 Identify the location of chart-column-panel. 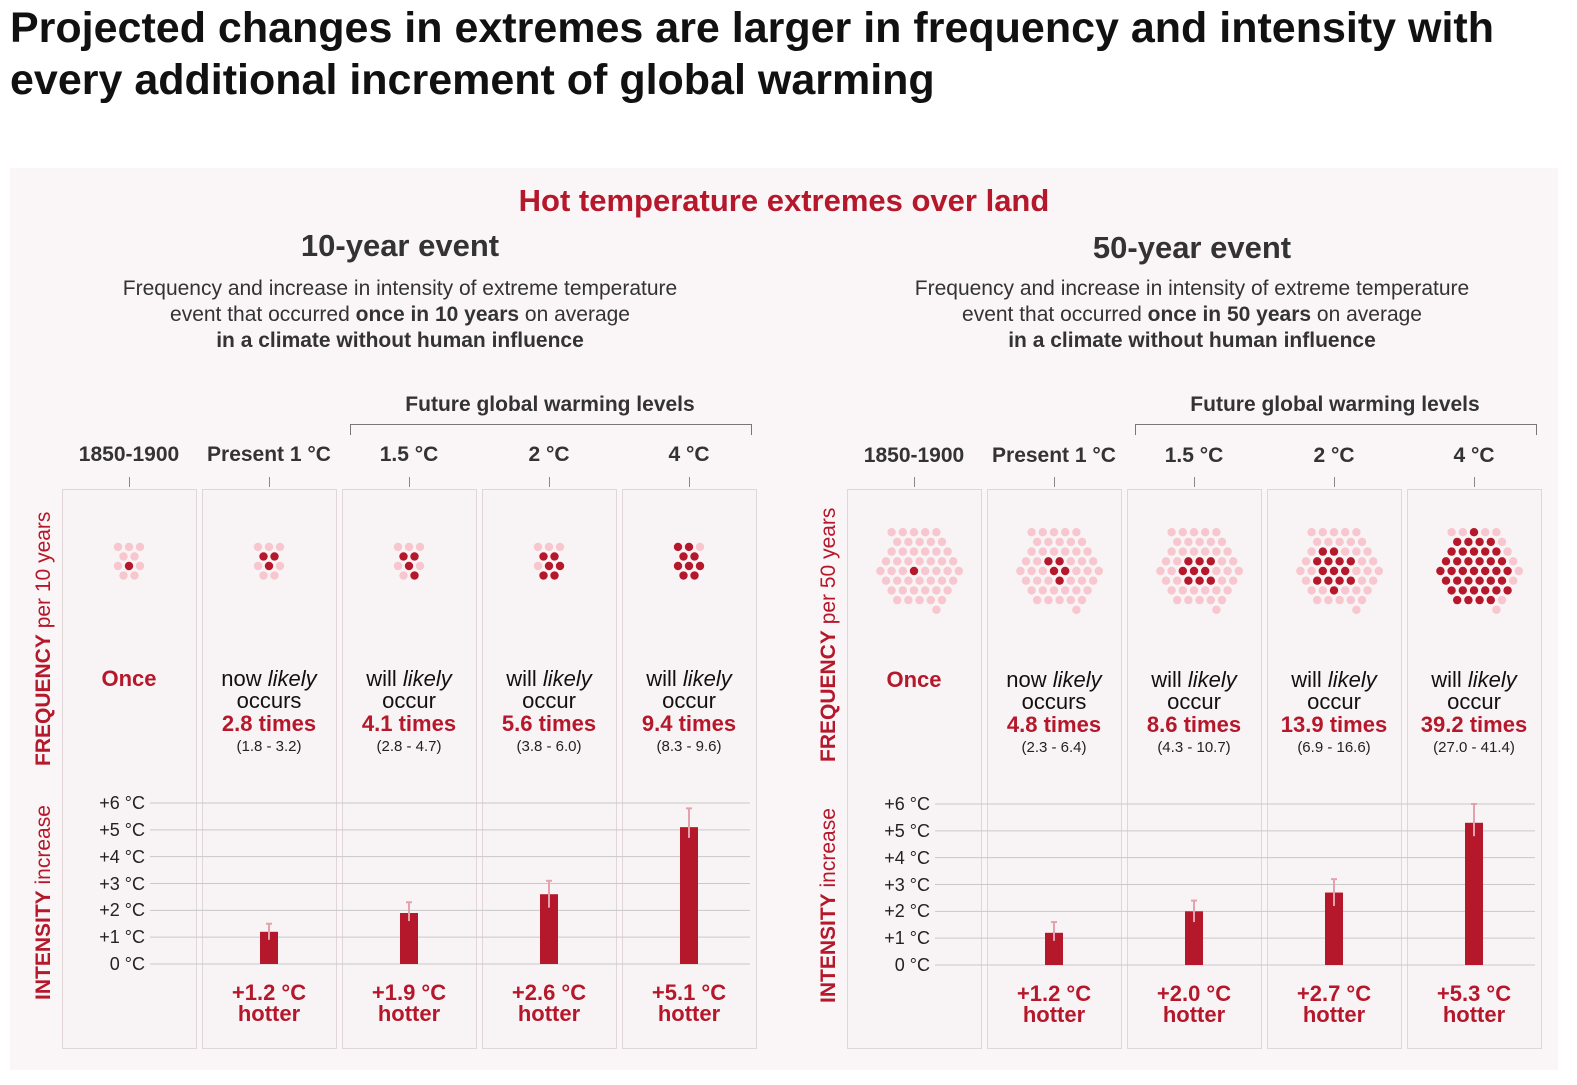
(914, 769).